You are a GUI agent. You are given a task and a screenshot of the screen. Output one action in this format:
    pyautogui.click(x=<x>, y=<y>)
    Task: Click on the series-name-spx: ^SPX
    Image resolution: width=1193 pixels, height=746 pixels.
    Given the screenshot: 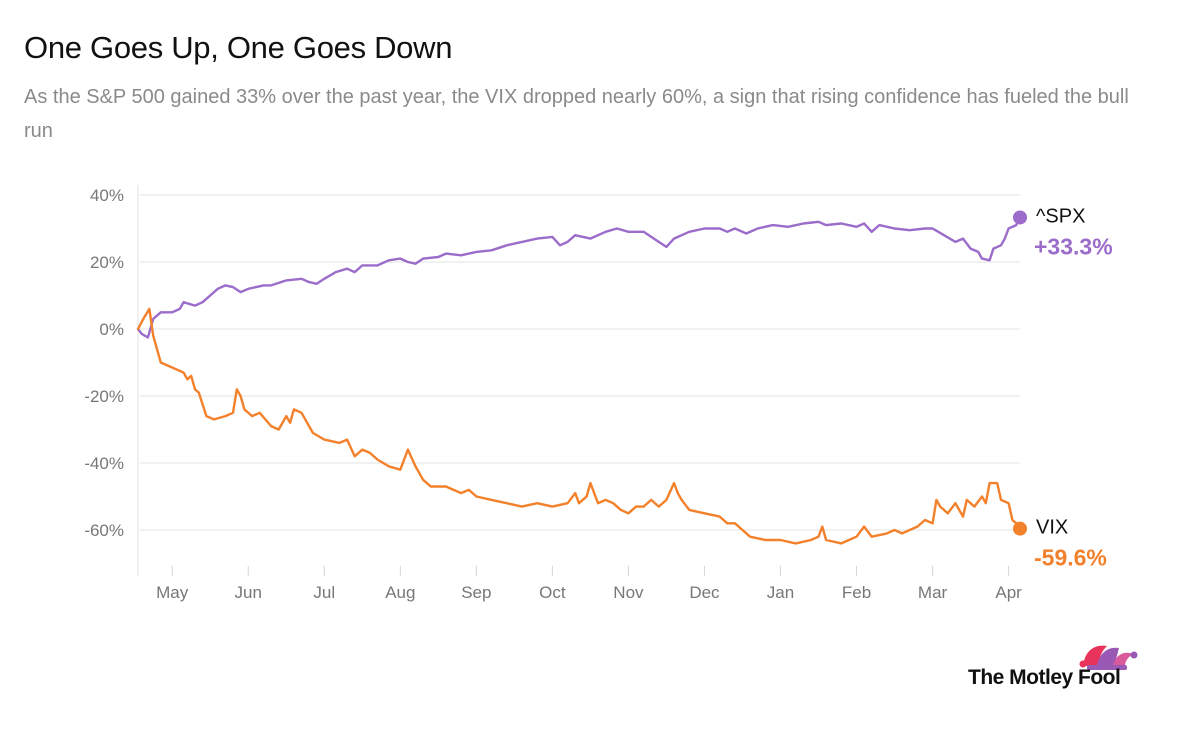 What is the action you would take?
    pyautogui.click(x=1060, y=216)
    